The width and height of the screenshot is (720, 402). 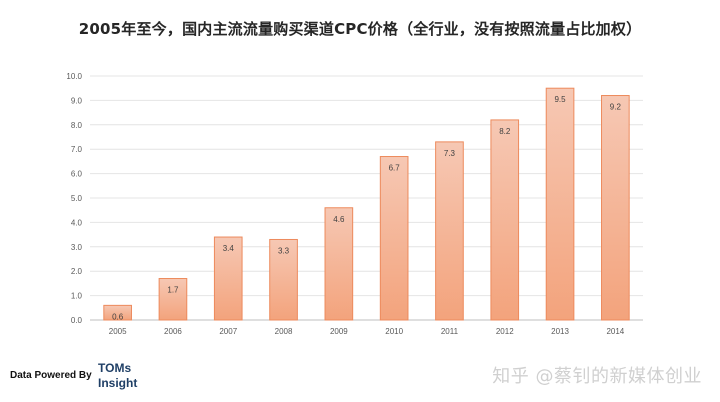 I want to click on x-tick-label: 2006, so click(x=173, y=331).